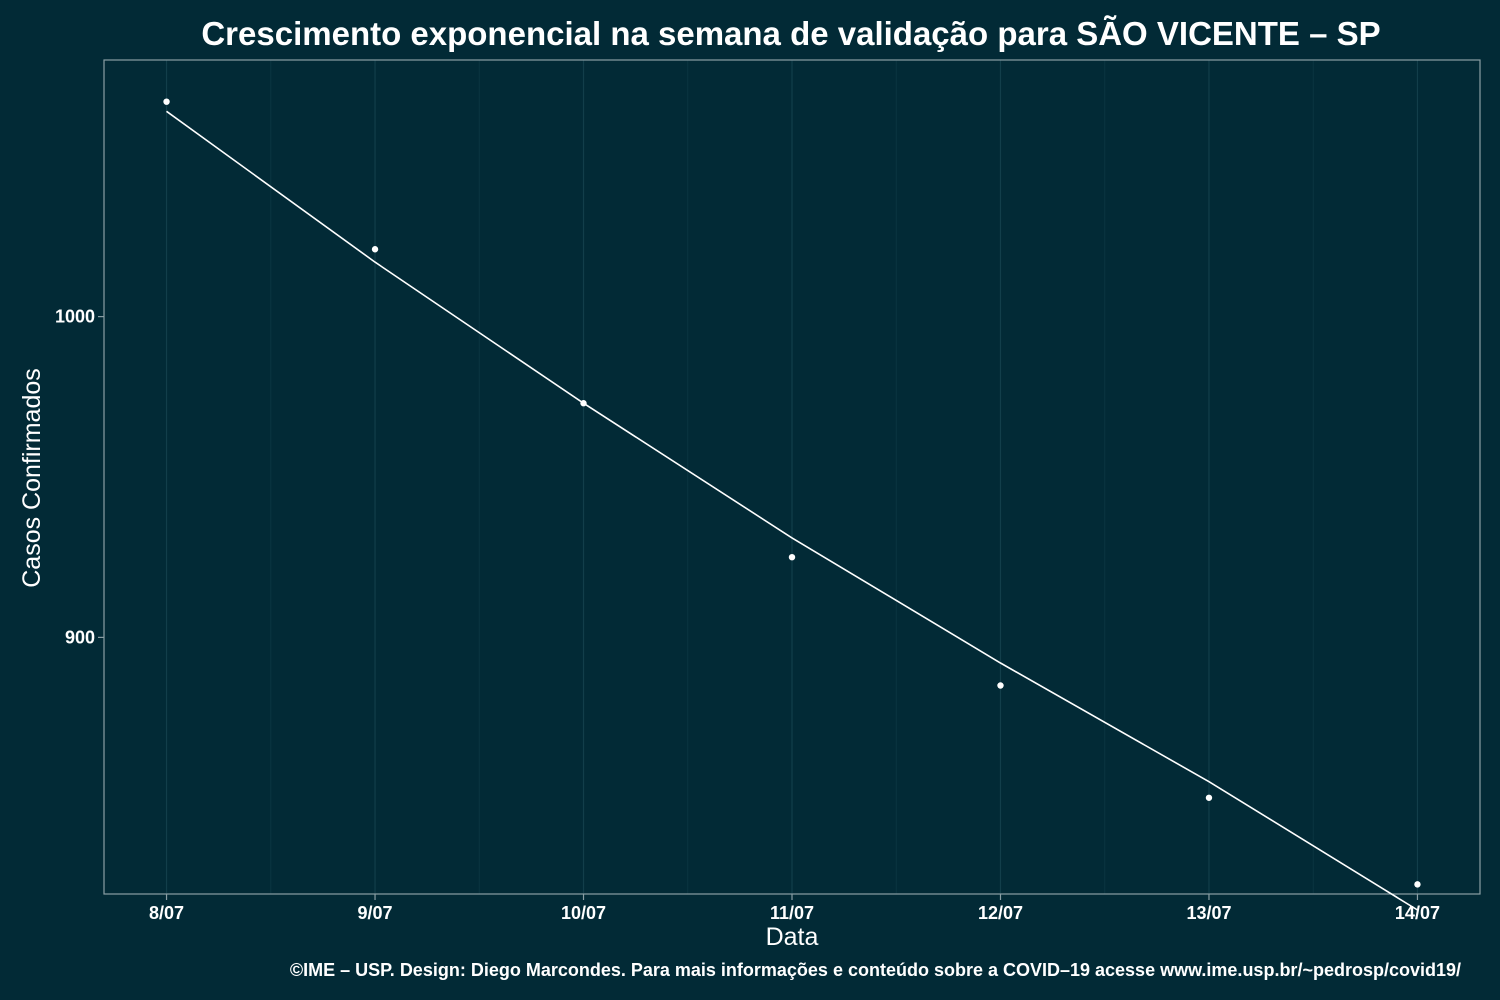 The width and height of the screenshot is (1500, 1000). What do you see at coordinates (1417, 913) in the screenshot?
I see `x-tick-label: 14/07` at bounding box center [1417, 913].